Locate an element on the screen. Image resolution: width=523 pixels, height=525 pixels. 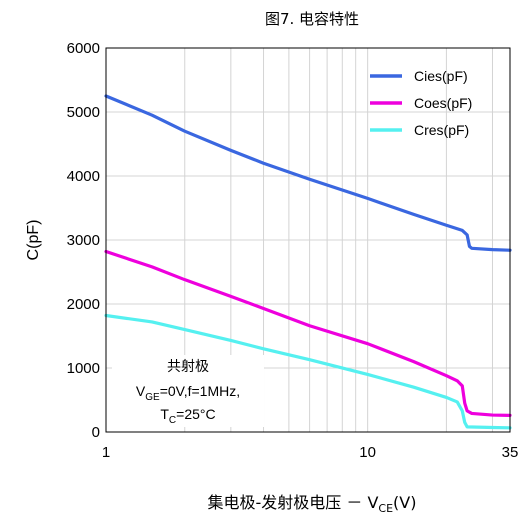
legend: Cies(pF) Coes(pF) Cres(pF) is located at coordinates (421, 103).